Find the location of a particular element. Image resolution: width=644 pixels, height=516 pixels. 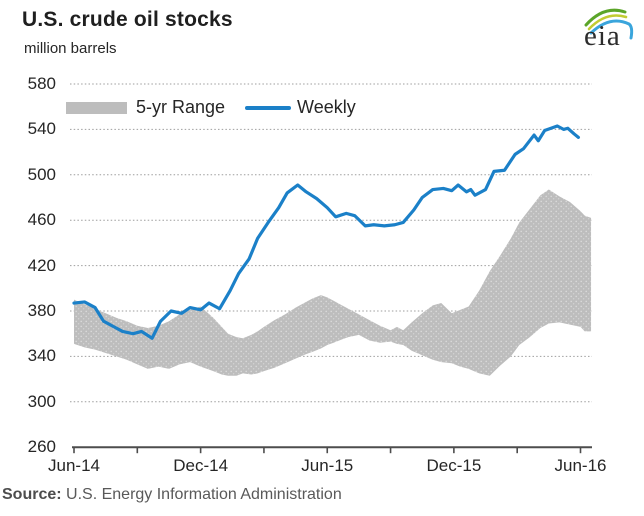

y-tick-label-420: 420 is located at coordinates (41, 265).